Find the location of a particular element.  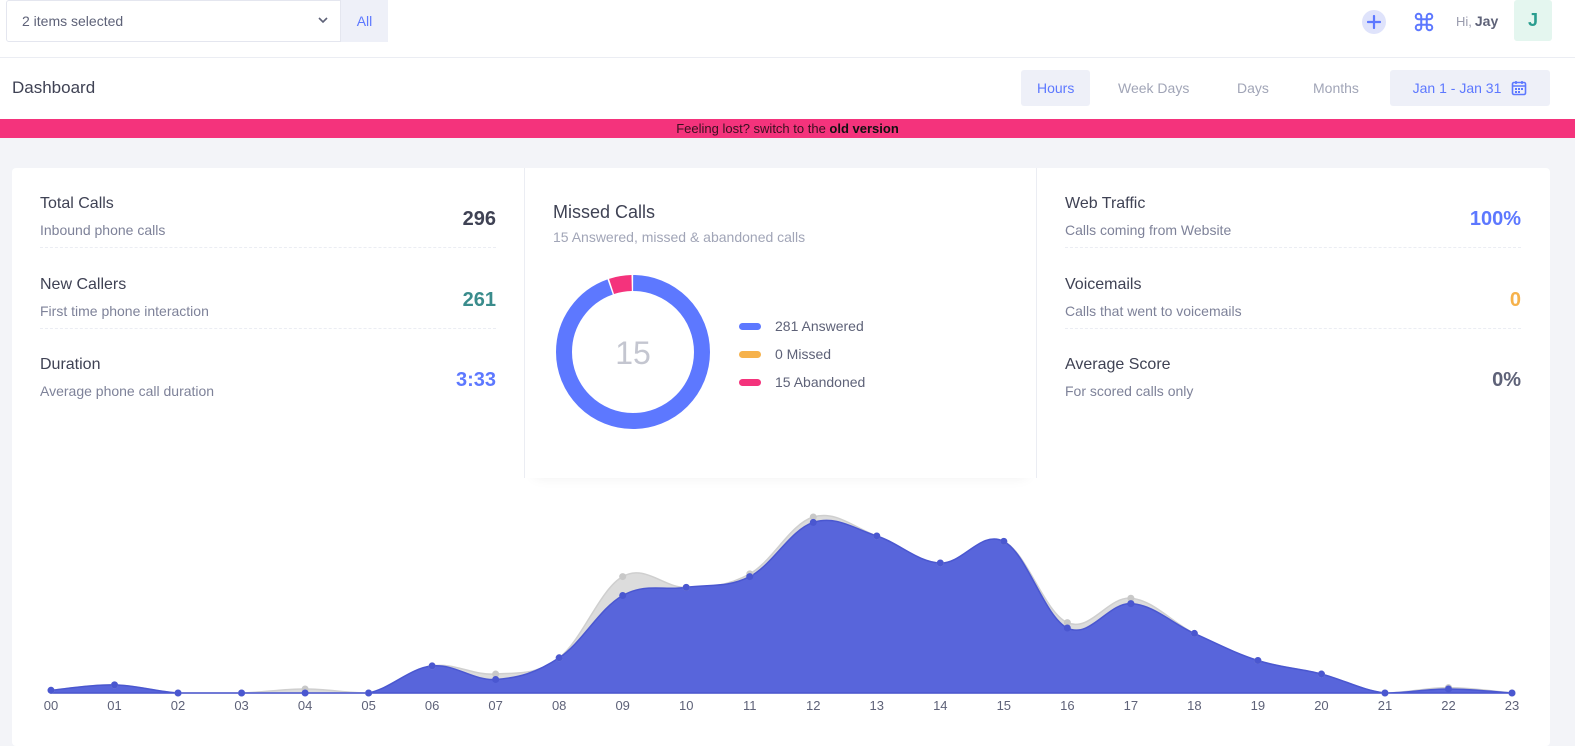

legend-label: 281 Answered is located at coordinates (819, 326).